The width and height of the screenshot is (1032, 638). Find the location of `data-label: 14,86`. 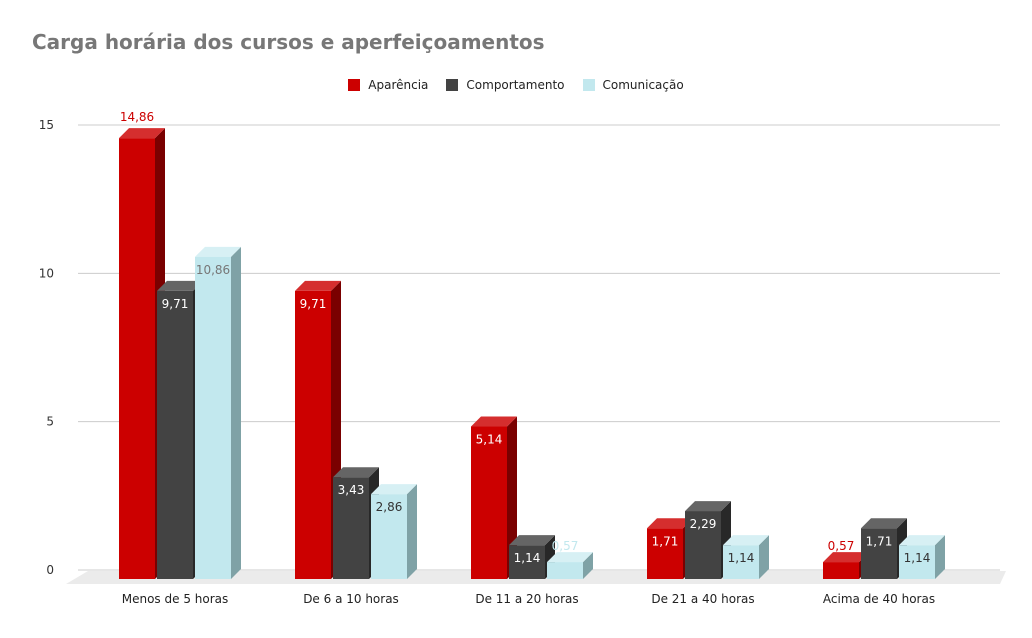

data-label: 14,86 is located at coordinates (137, 117).